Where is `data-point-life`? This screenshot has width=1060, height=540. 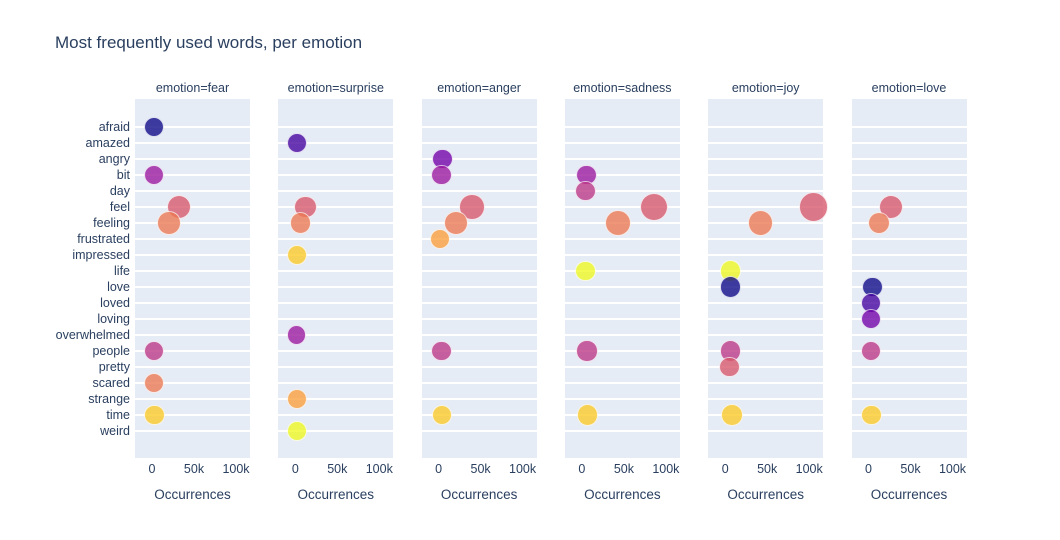 data-point-life is located at coordinates (585, 271).